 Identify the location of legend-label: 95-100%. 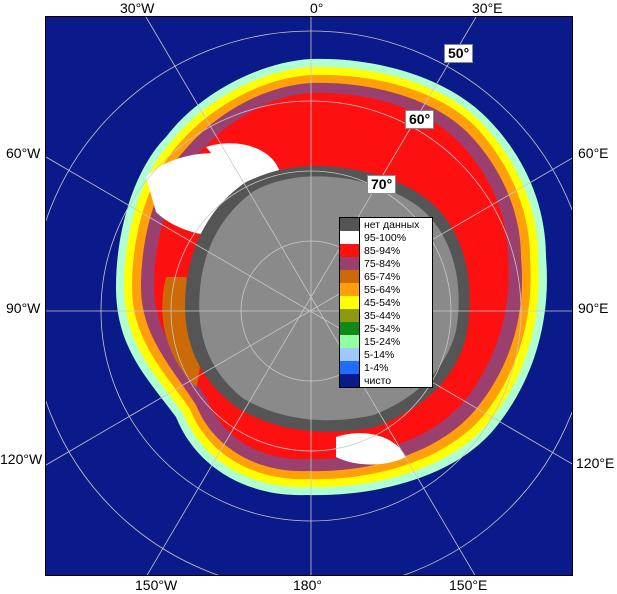
(385, 237).